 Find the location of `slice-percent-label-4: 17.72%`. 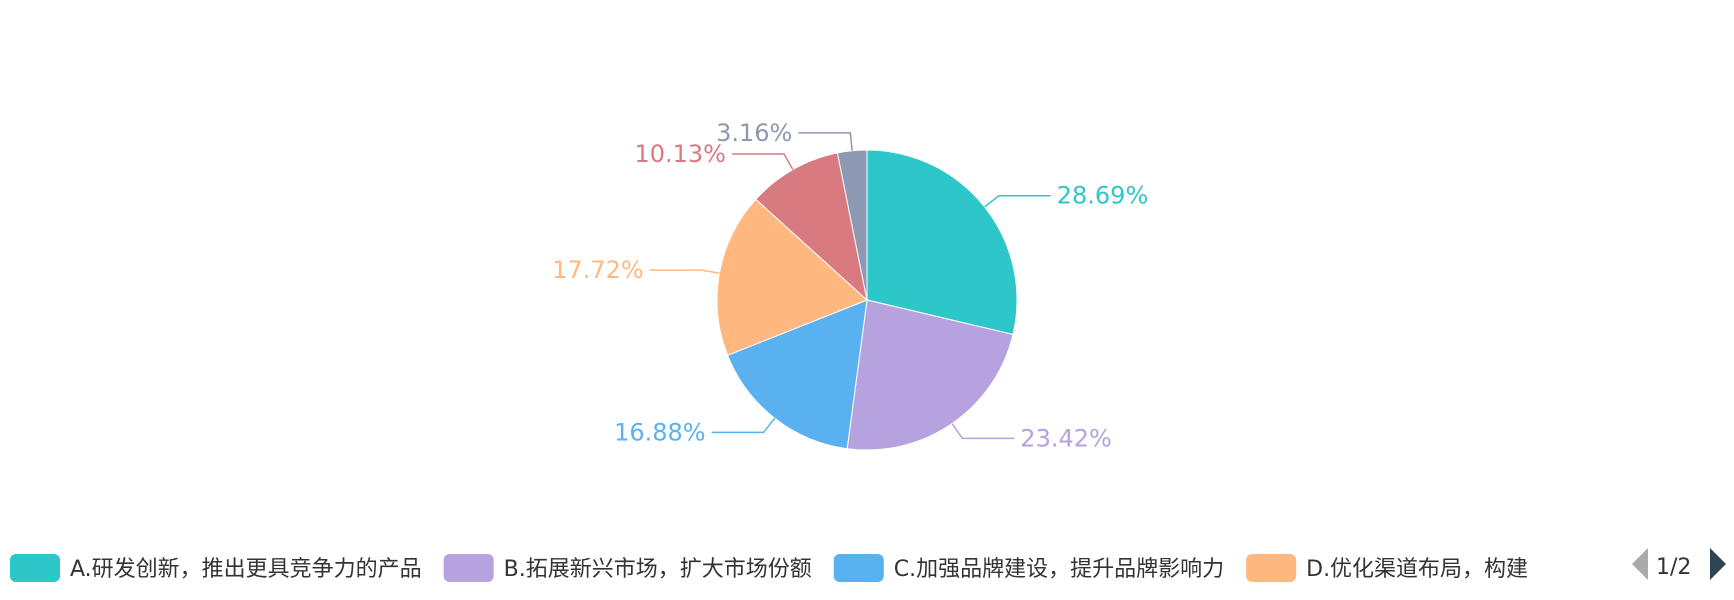

slice-percent-label-4: 17.72% is located at coordinates (598, 270).